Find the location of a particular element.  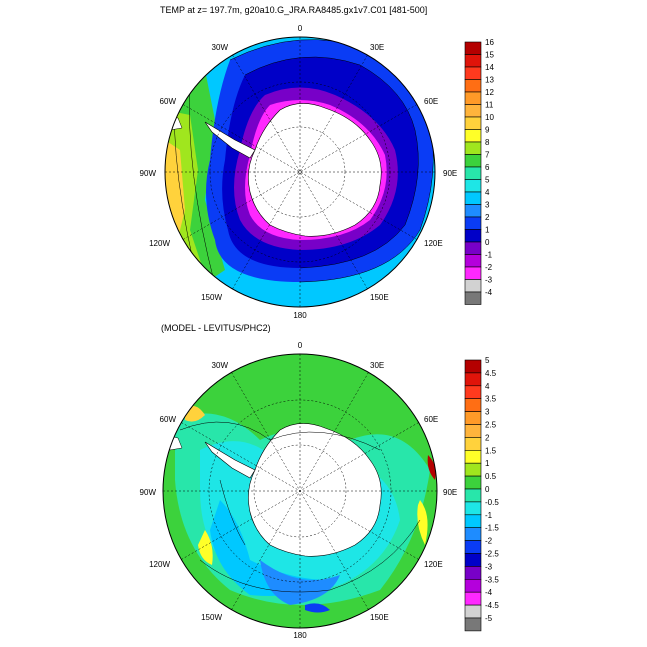

colorbar-label: -2.5 is located at coordinates (492, 554).